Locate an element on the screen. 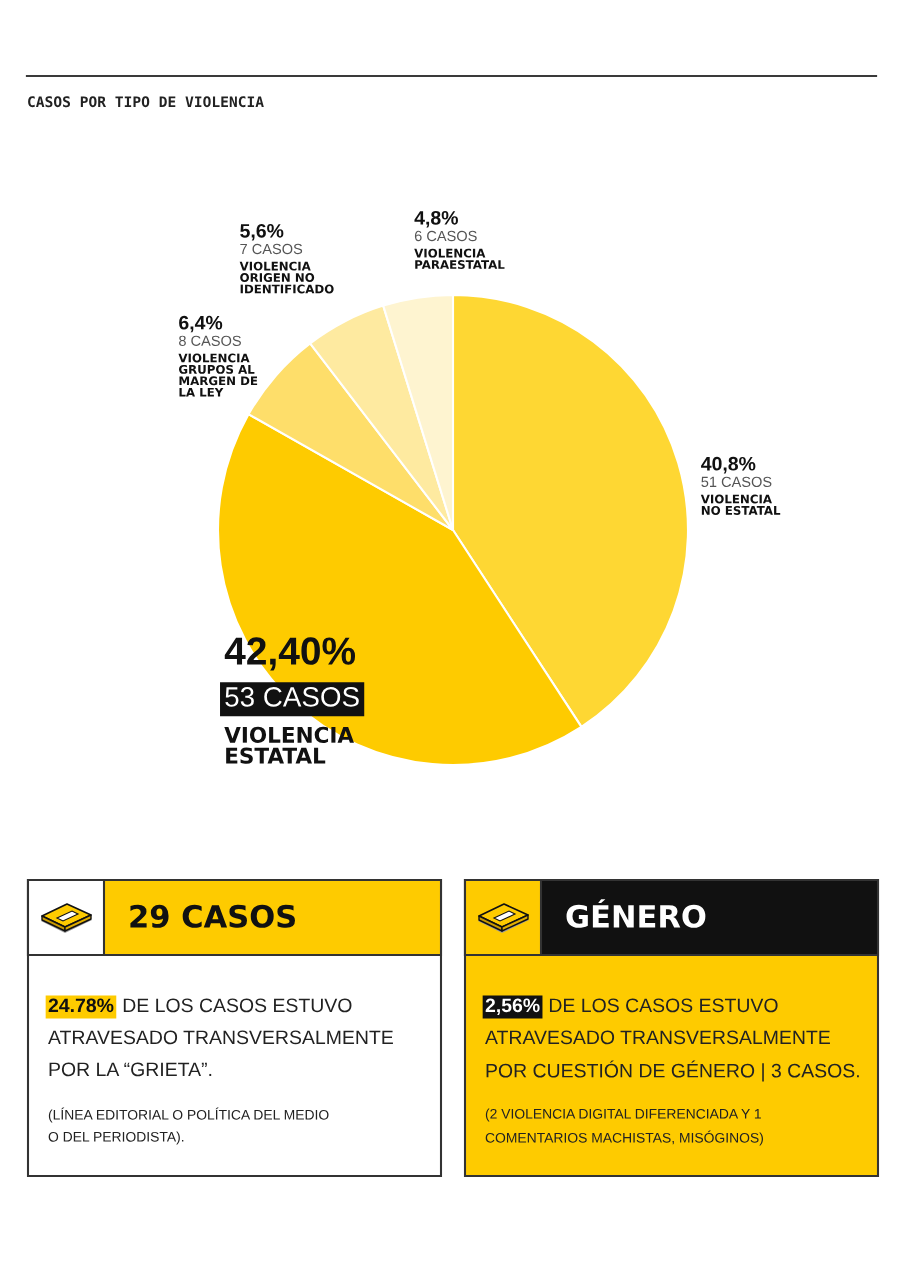 The image size is (917, 1267). text: (LÍNEA EDITORIAL O POLÍTICA DEL MEDIO O DEL PERIODISTA). is located at coordinates (188, 1126).